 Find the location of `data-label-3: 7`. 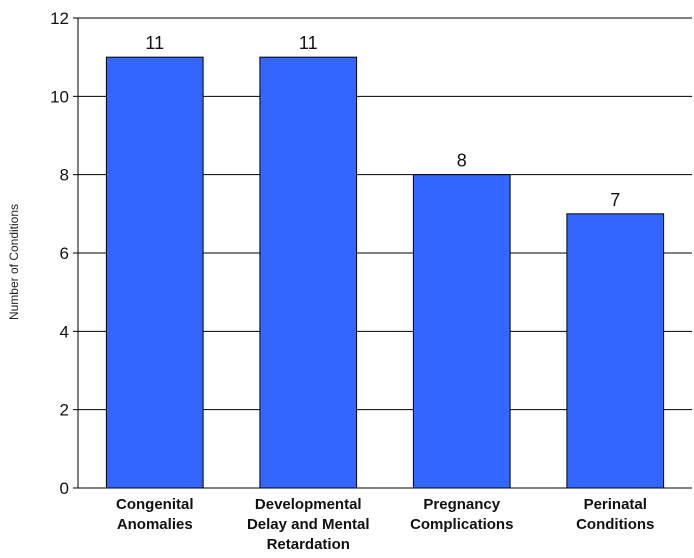

data-label-3: 7 is located at coordinates (615, 200).